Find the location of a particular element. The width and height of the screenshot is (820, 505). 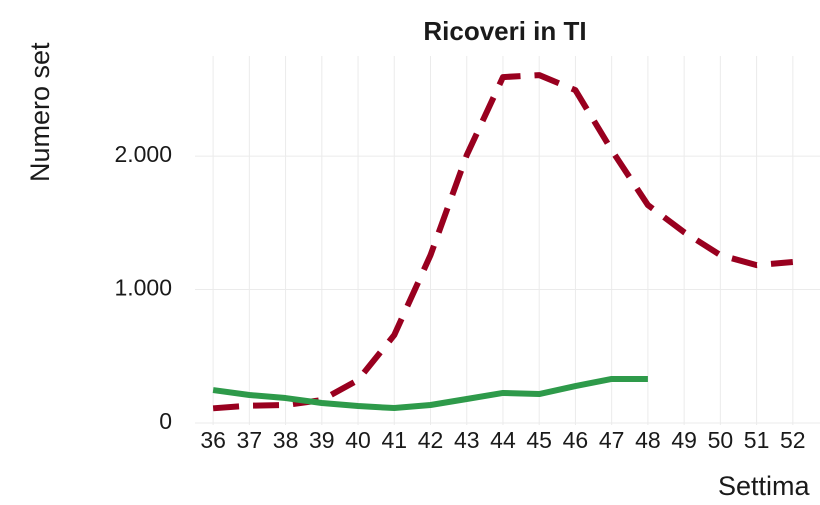

x-tick-label: 51 is located at coordinates (757, 440).